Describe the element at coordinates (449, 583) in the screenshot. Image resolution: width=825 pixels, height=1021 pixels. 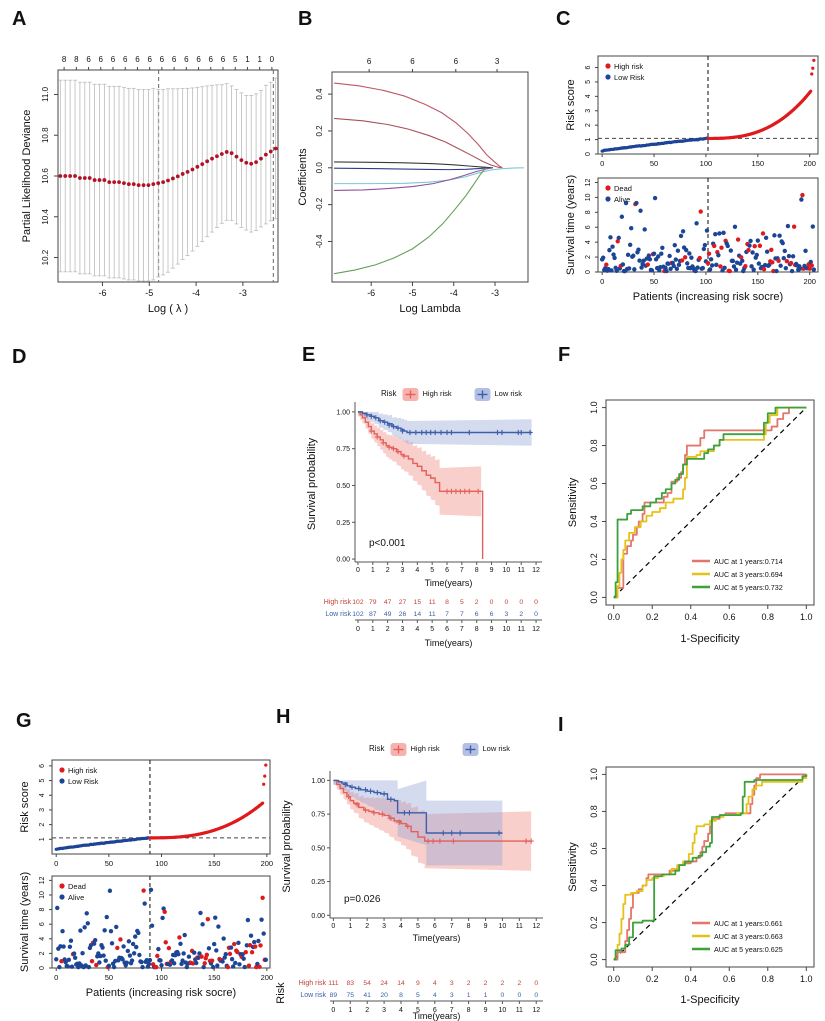
I see `svg-text: Time(years)` at that location.